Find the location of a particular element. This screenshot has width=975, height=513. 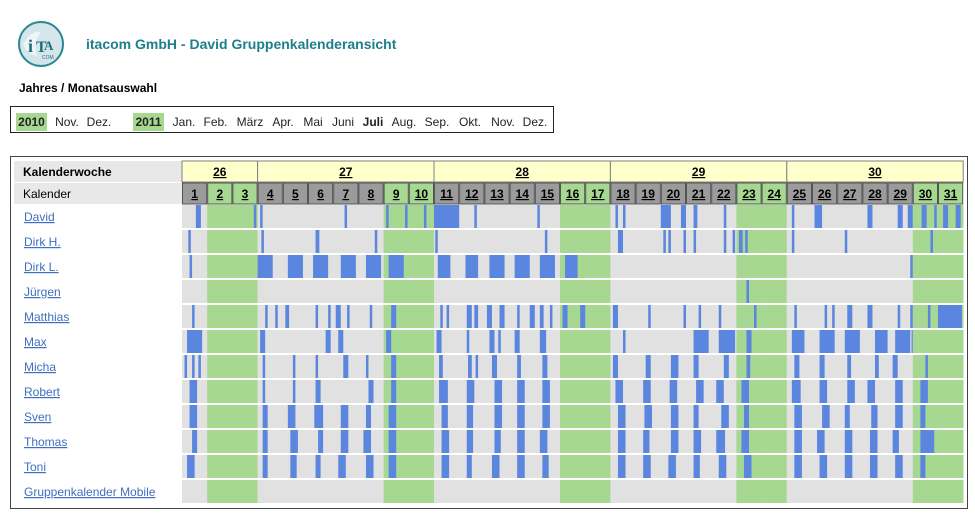

day-link-4: 4 is located at coordinates (270, 194).